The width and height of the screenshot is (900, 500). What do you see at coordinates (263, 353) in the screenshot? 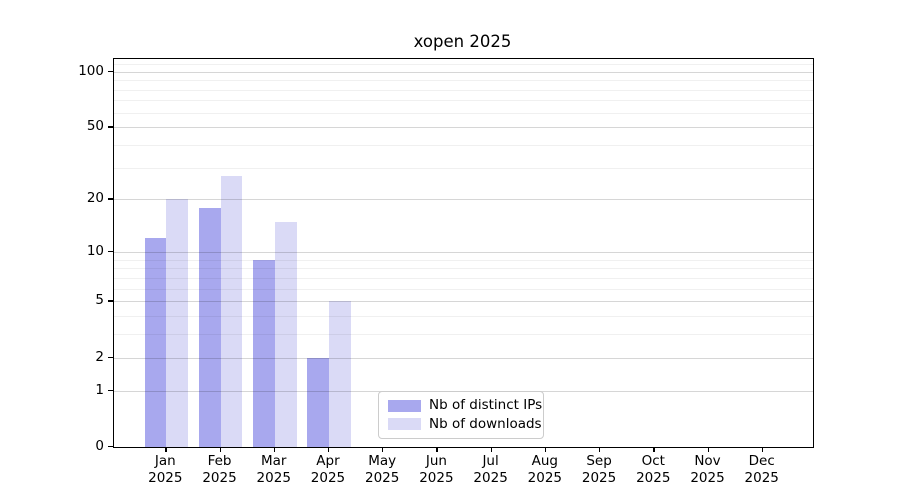
I see `bar-nb-of-distinct-ips-mar` at bounding box center [263, 353].